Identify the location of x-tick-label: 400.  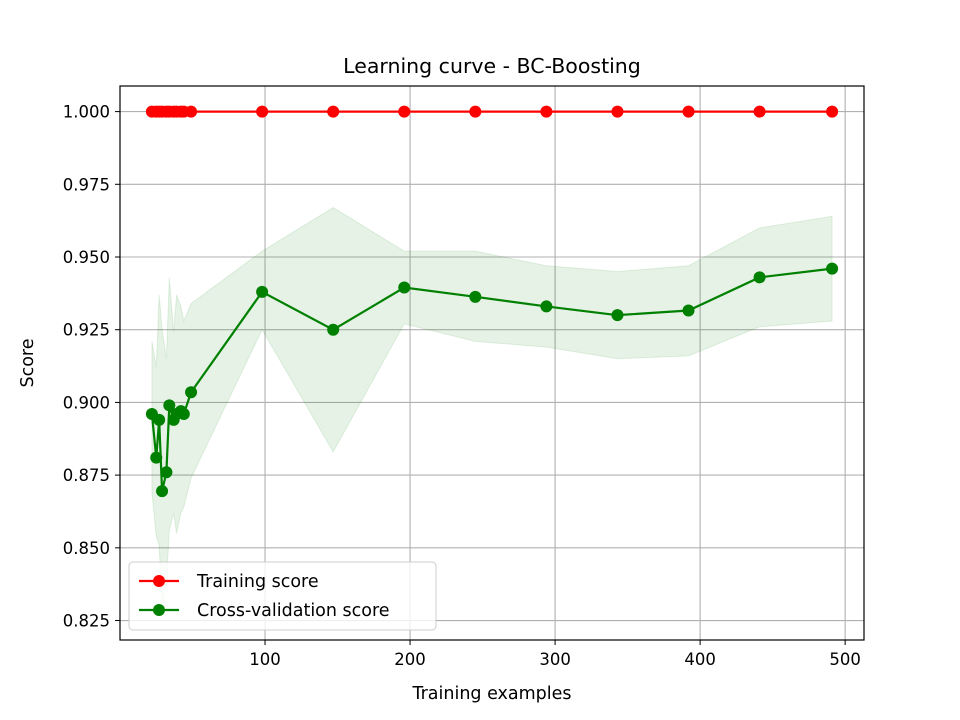
(700, 659).